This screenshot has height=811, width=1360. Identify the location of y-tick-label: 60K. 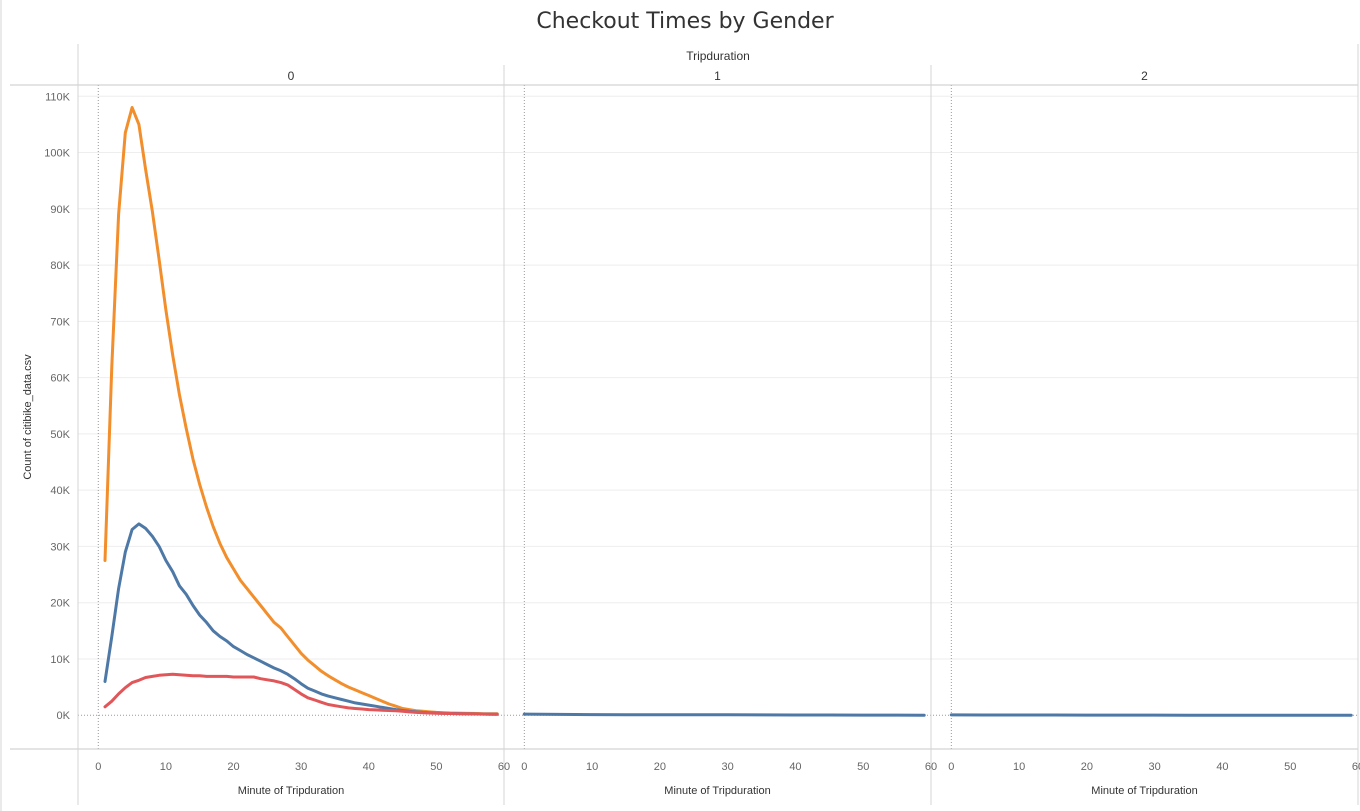
(60, 379).